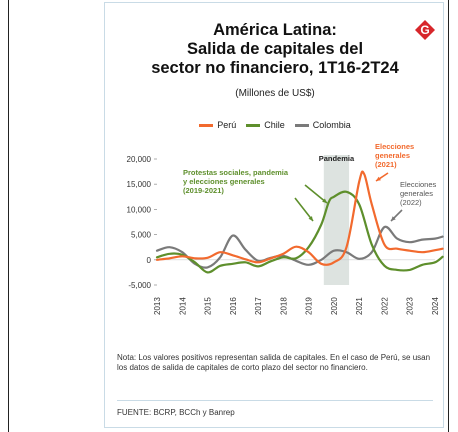  I want to click on annotation-protestas: (2019-2021), so click(203, 190).